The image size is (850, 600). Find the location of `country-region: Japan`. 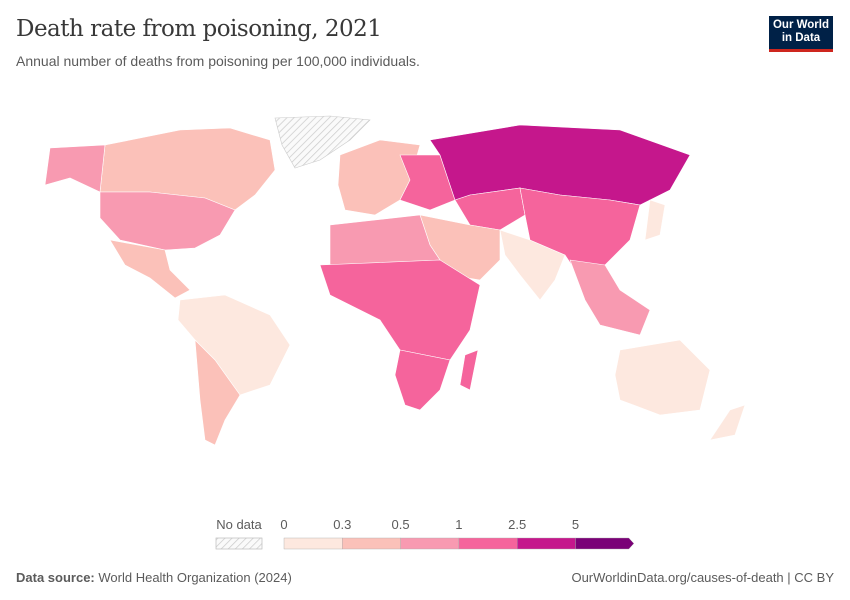

country-region: Japan is located at coordinates (655, 220).